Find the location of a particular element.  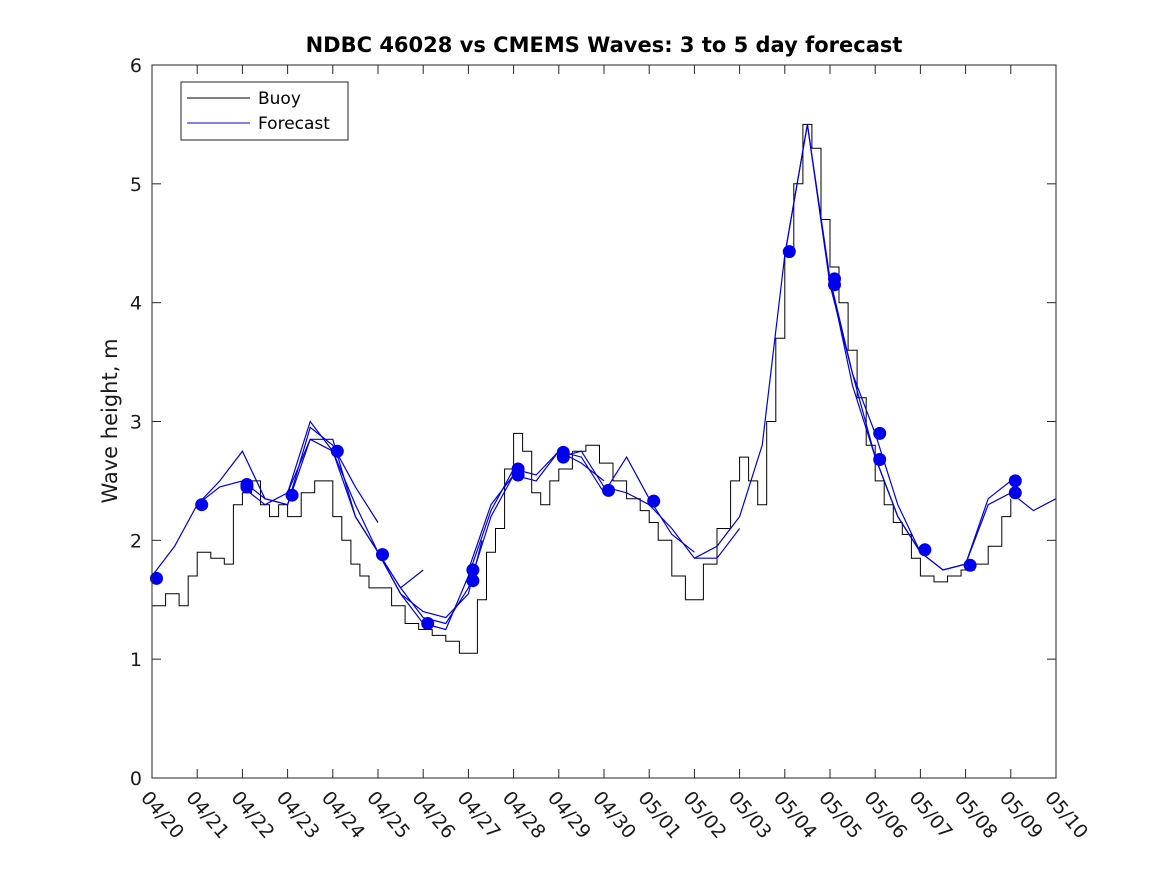

y-tick-label: 4 is located at coordinates (136, 304).